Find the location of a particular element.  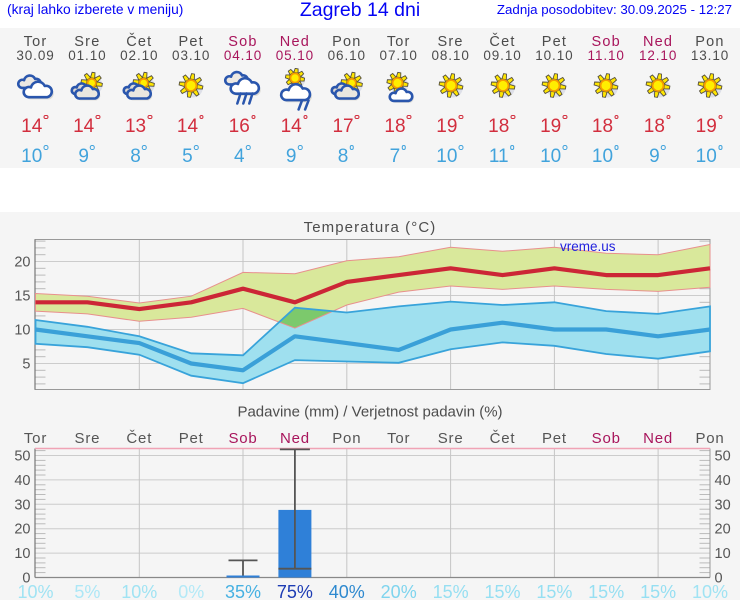

svg-text: 75% is located at coordinates (295, 591).